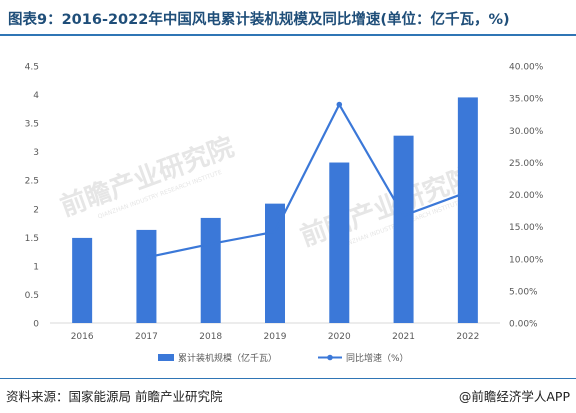 The image size is (576, 413). Describe the element at coordinates (166, 357) in the screenshot. I see `legend-swatch-bar` at that location.